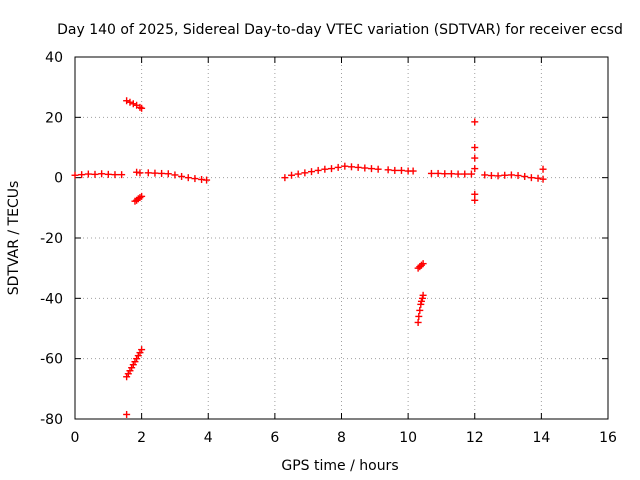  Describe the element at coordinates (75, 438) in the screenshot. I see `x-tick-label: 0` at that location.